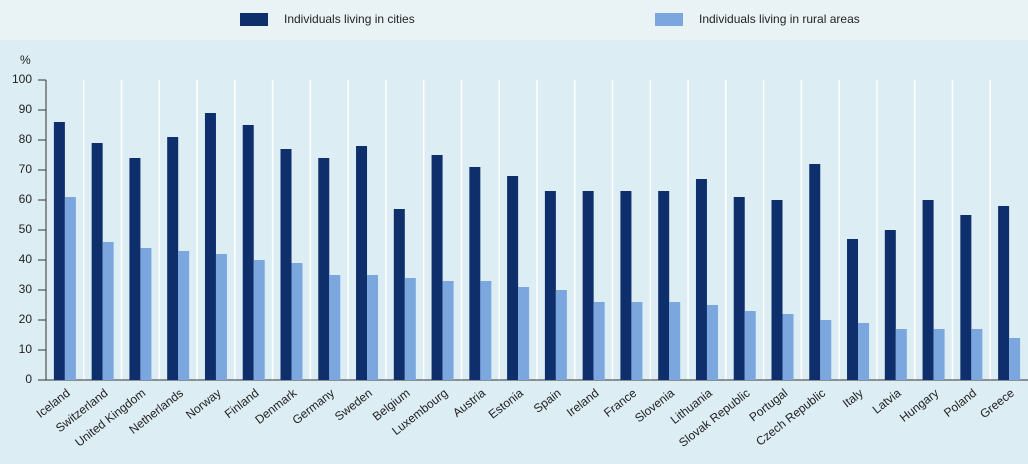 The height and width of the screenshot is (464, 1028). Describe the element at coordinates (26, 139) in the screenshot. I see `y-tick-label: 80` at that location.